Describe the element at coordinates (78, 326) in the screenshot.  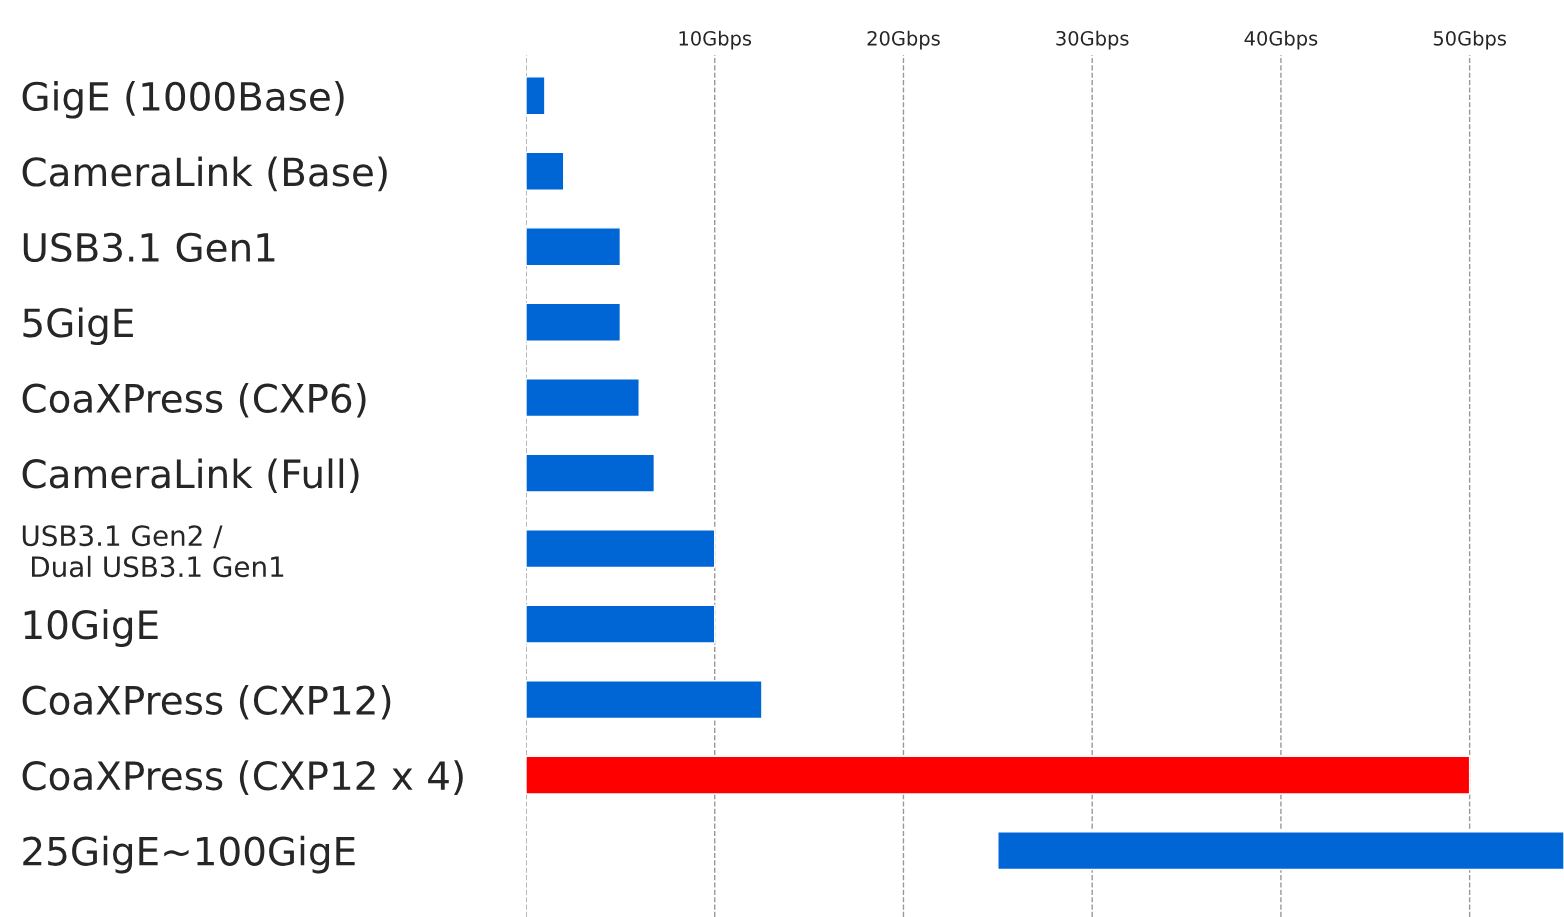
I see `y-tick-label: 5GigE` at that location.